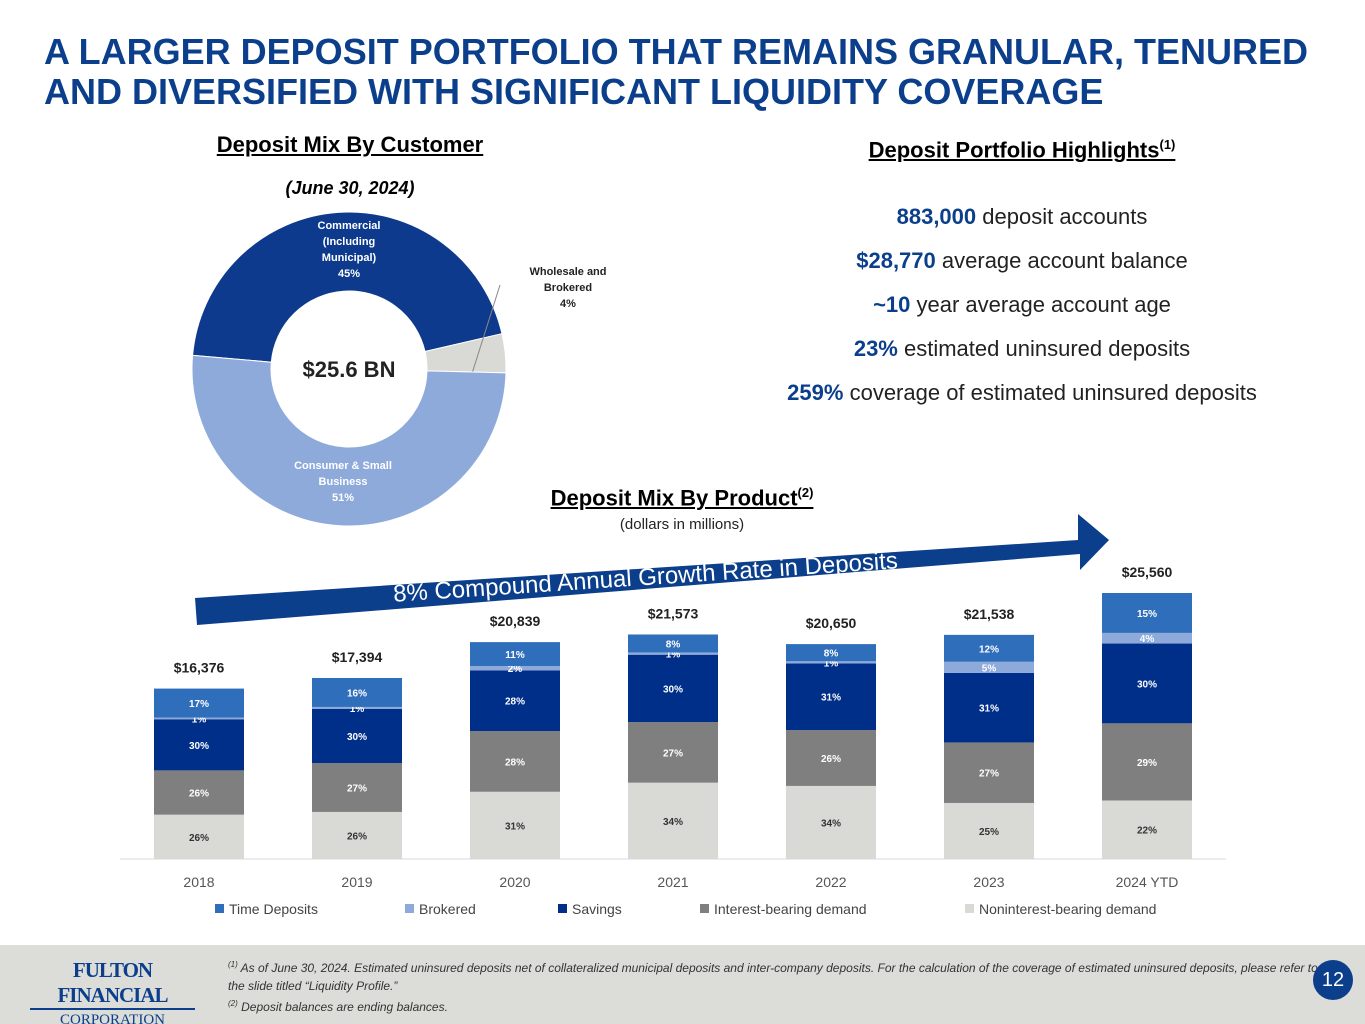 This screenshot has width=1365, height=1024. Describe the element at coordinates (357, 657) in the screenshot. I see `total-label: $17,394` at that location.